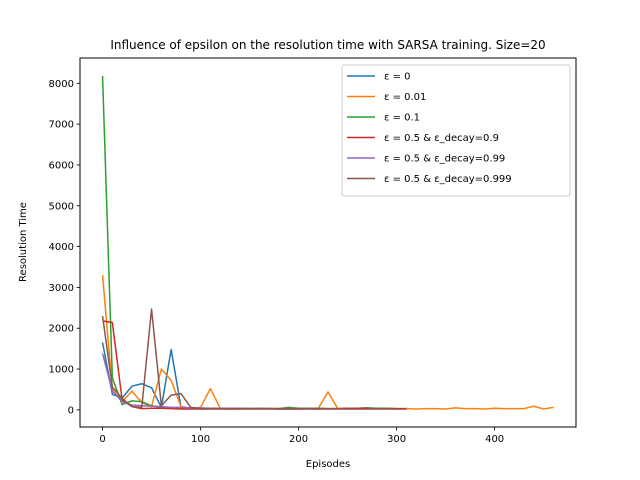  Describe the element at coordinates (200, 439) in the screenshot. I see `x-tick-label: 100` at that location.